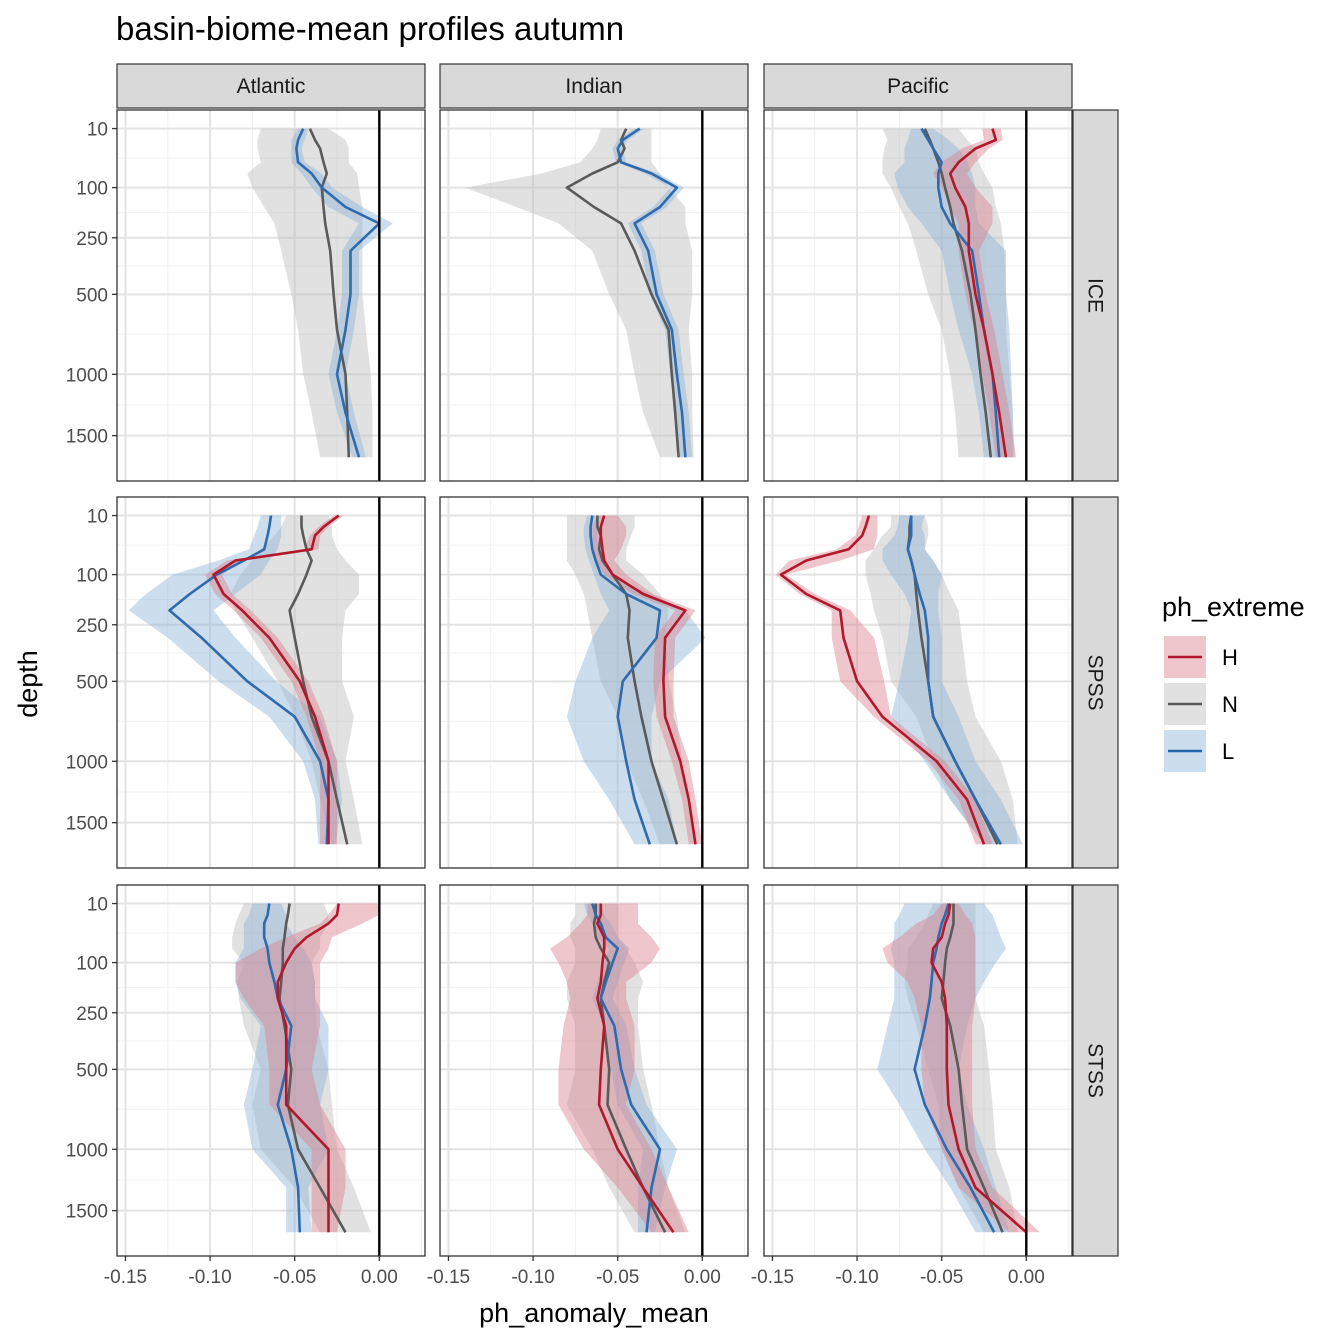 This screenshot has height=1344, width=1344. I want to click on x-axis-title: ph_anomaly_mean, so click(594, 1313).